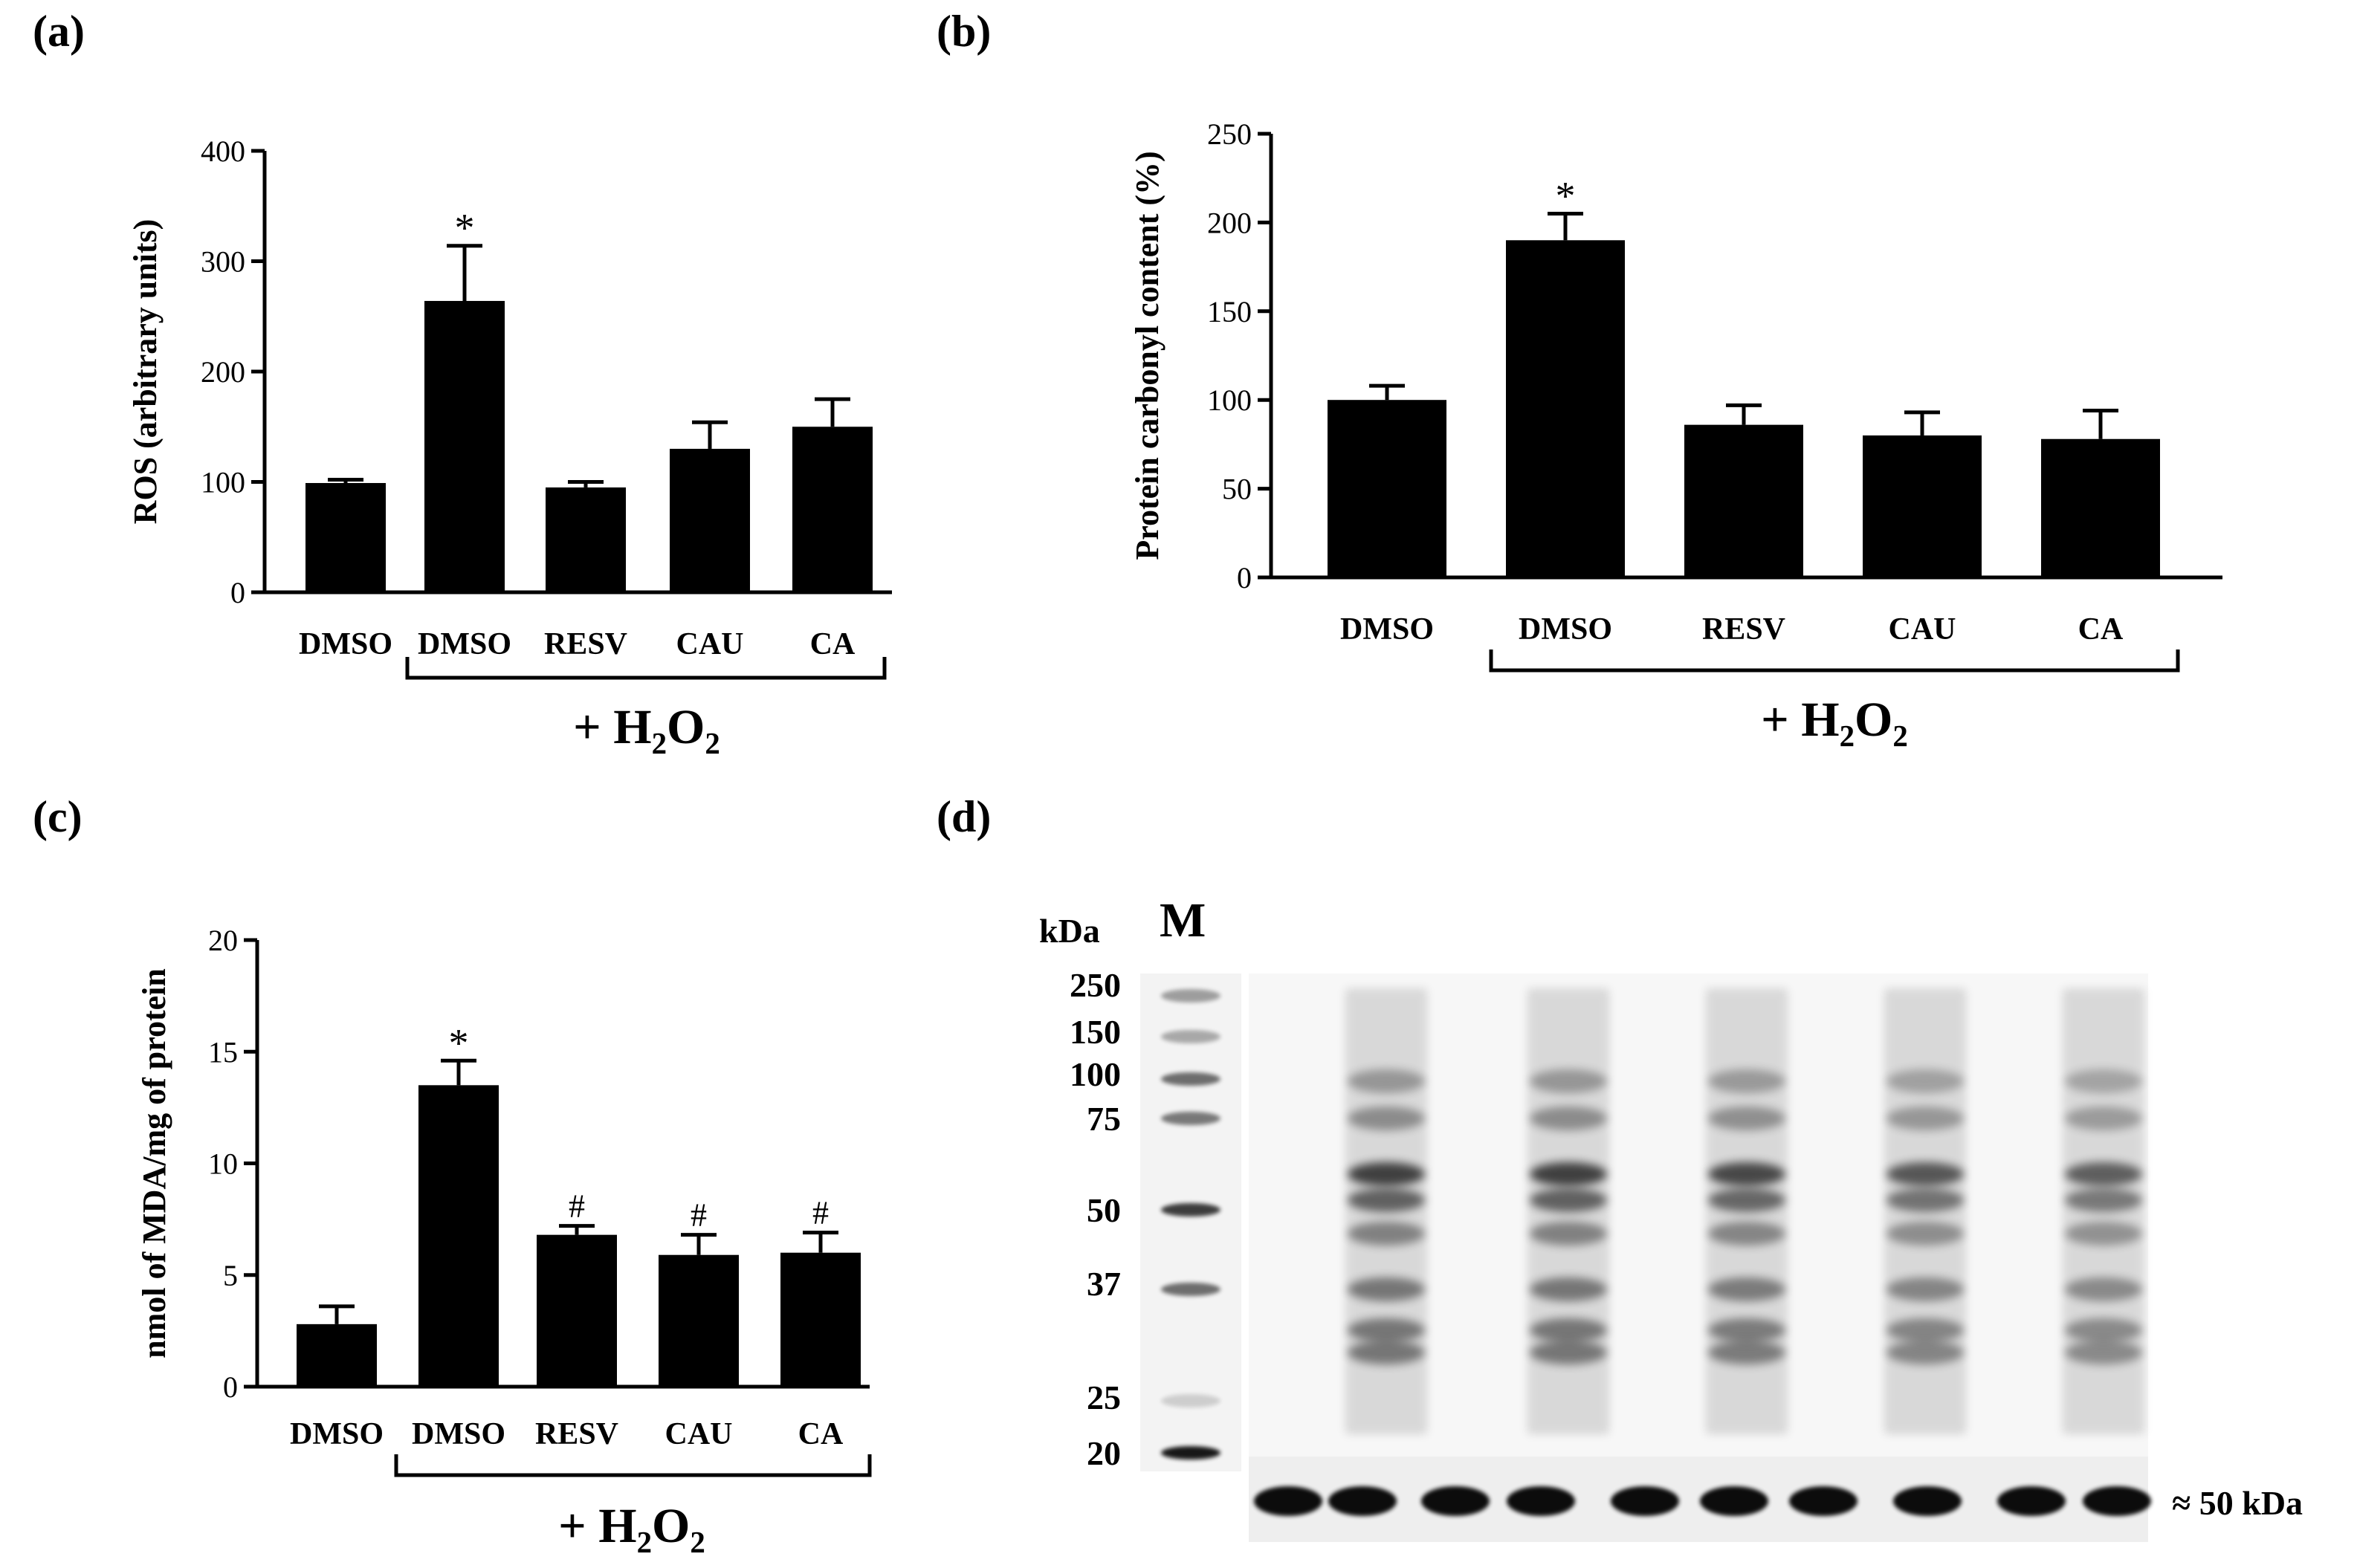  Describe the element at coordinates (223, 1164) in the screenshot. I see `y-tick-label: 10` at that location.